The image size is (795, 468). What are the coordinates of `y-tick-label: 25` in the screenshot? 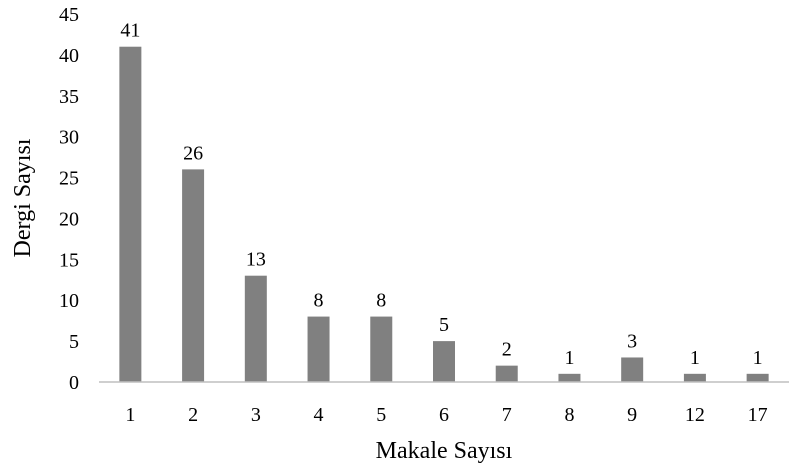 It's located at (69, 179).